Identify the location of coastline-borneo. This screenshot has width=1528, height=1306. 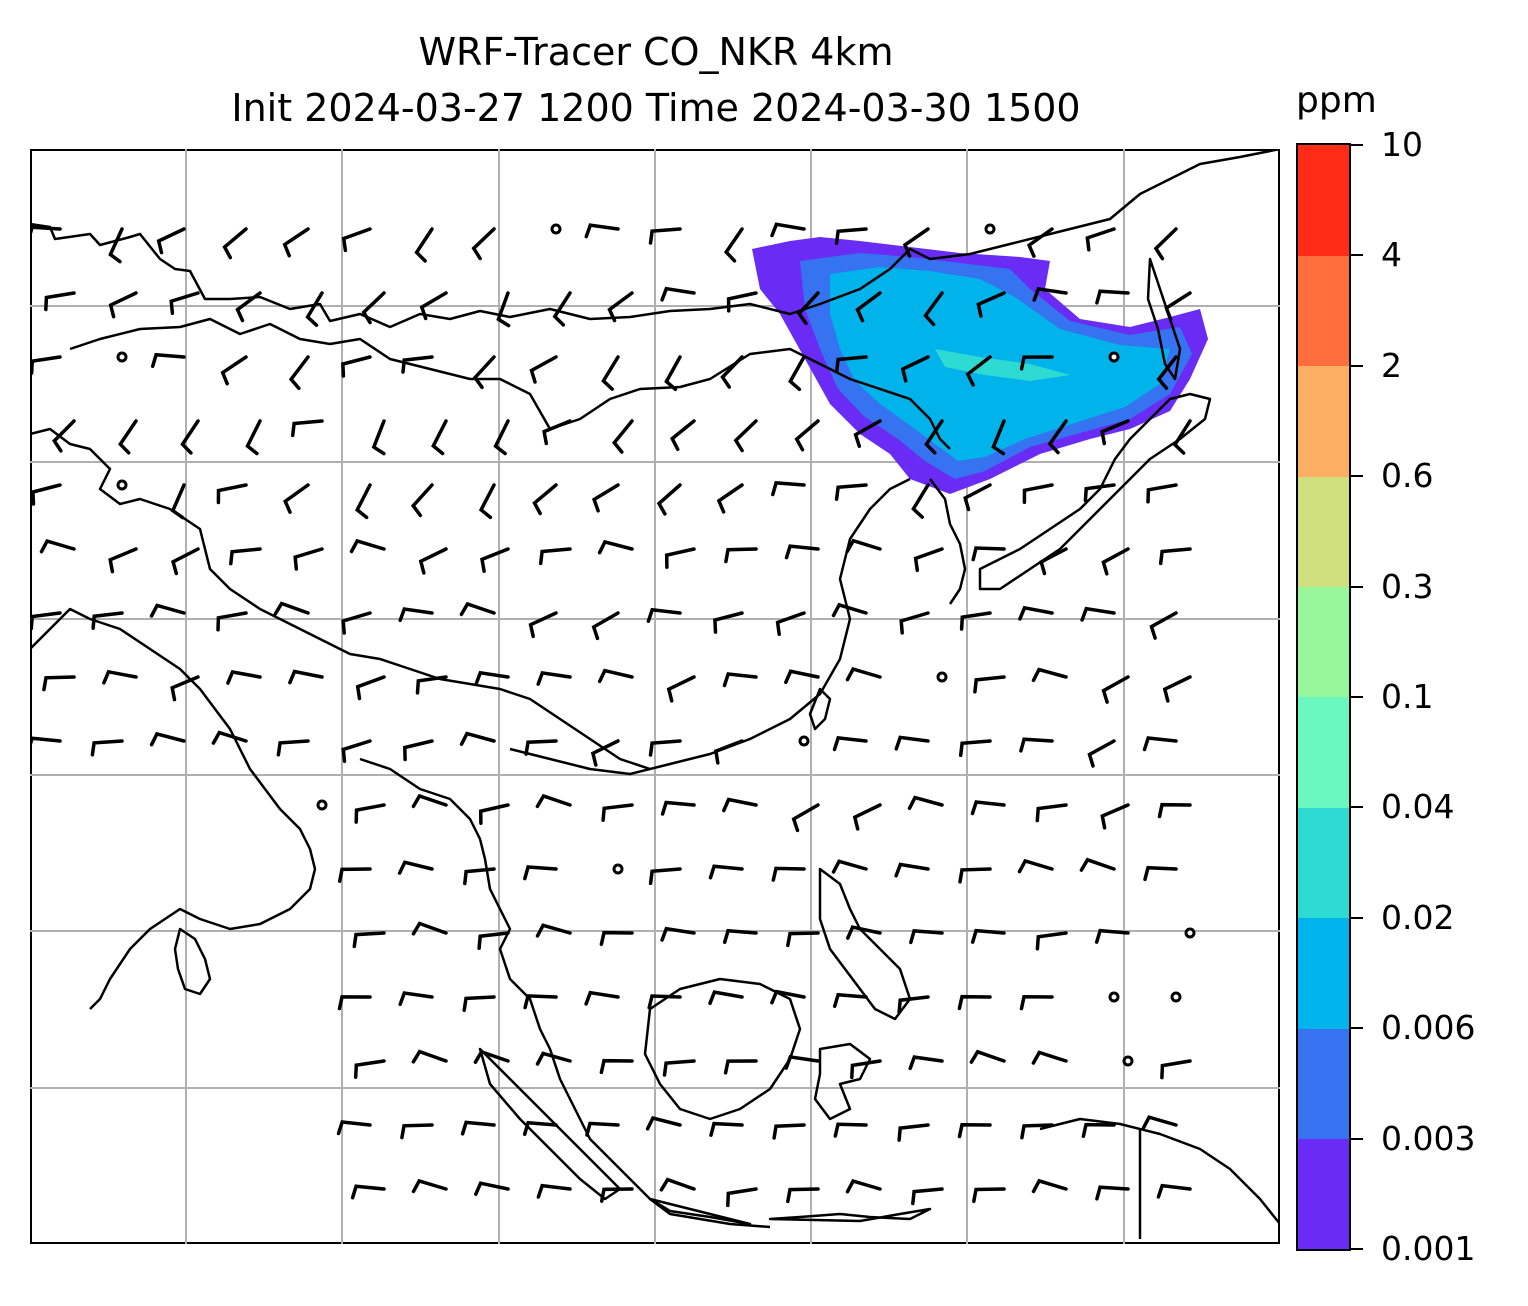
(722, 1049).